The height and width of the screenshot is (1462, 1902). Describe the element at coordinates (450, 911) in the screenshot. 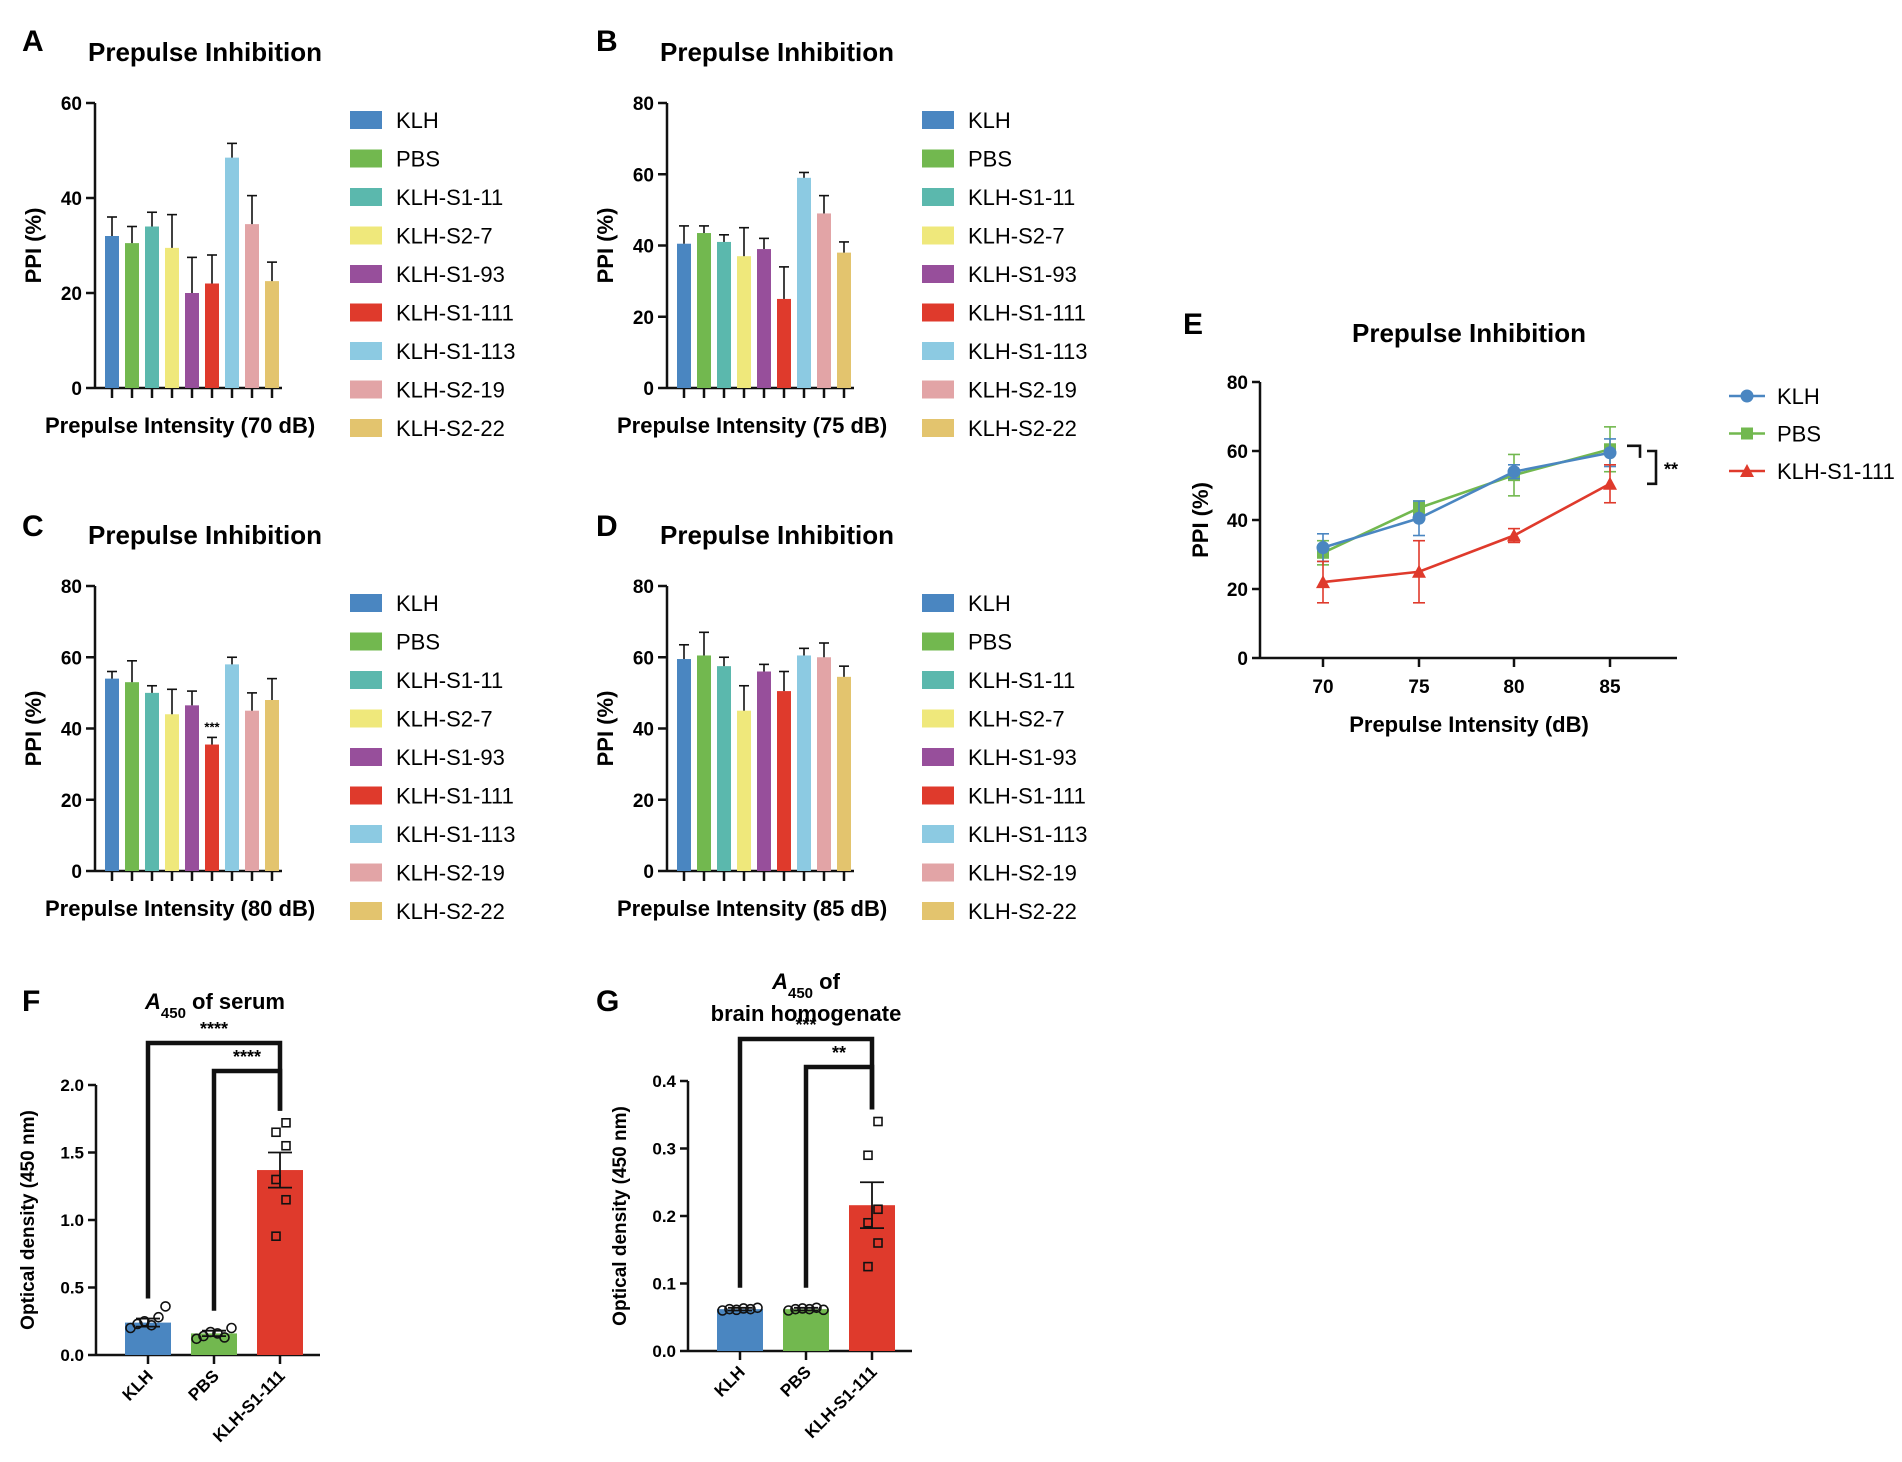

I see `legend-label-KLH-S2-22: KLH-S2-22` at that location.